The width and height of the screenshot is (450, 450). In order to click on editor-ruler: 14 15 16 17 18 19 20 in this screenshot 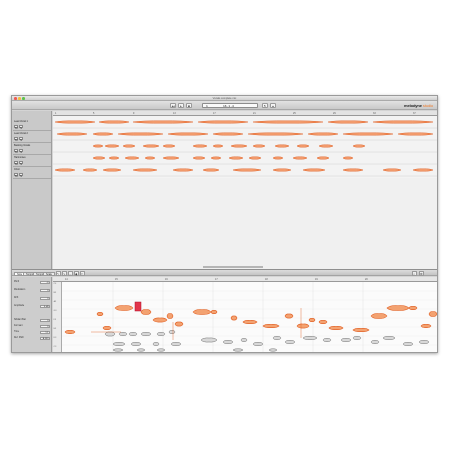, I will do `click(245, 279)`.